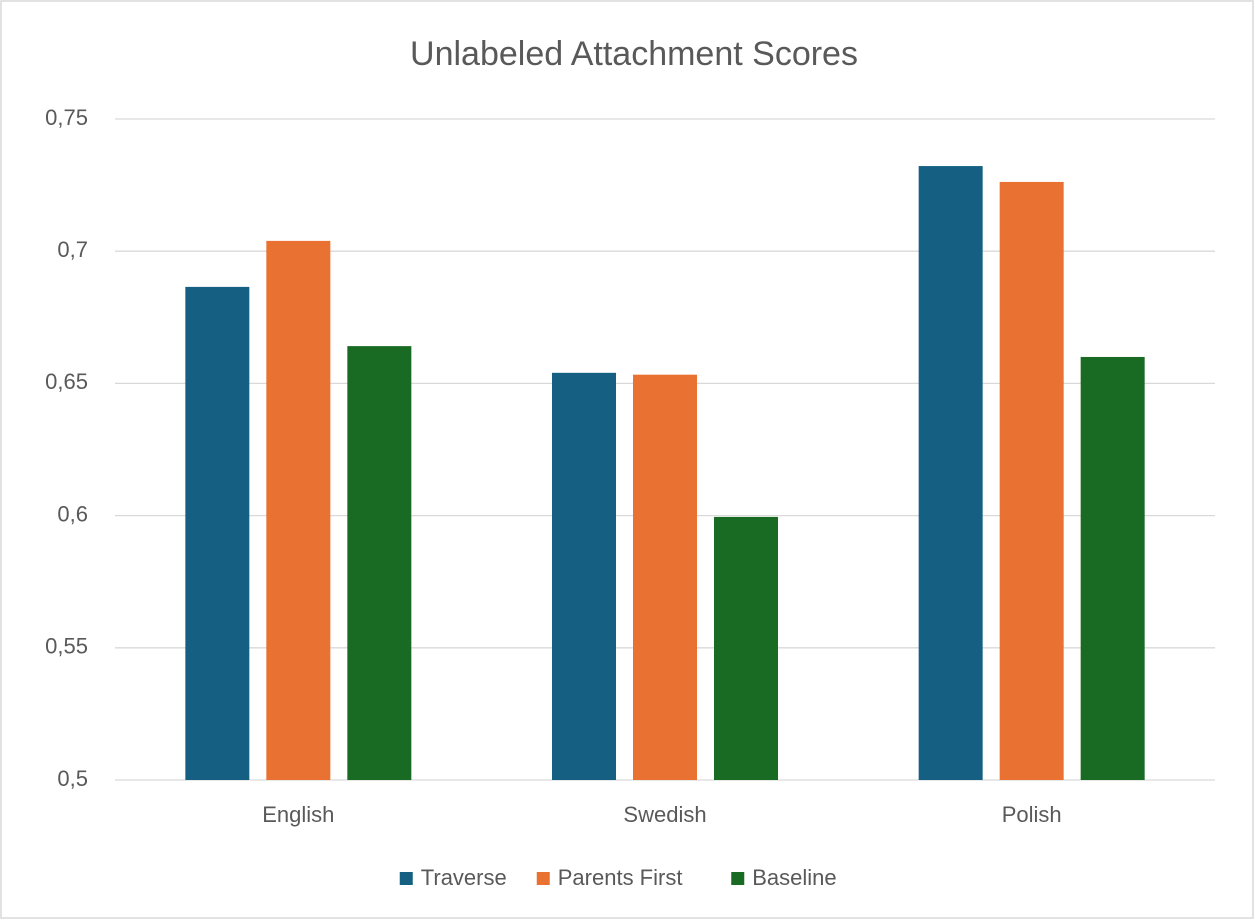 Image resolution: width=1255 pixels, height=920 pixels. What do you see at coordinates (66, 646) in the screenshot?
I see `y-tick-label: 0,55` at bounding box center [66, 646].